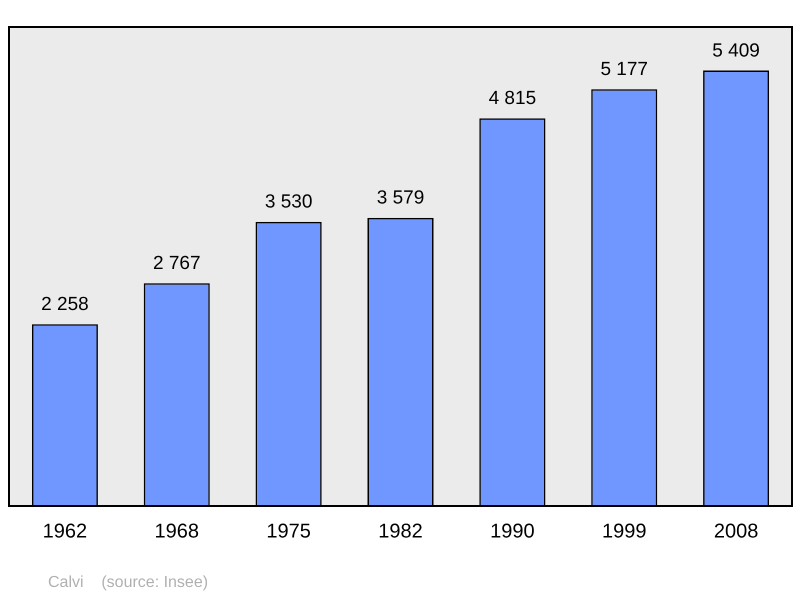 The width and height of the screenshot is (800, 598). Describe the element at coordinates (624, 69) in the screenshot. I see `data-label: 5 177` at that location.